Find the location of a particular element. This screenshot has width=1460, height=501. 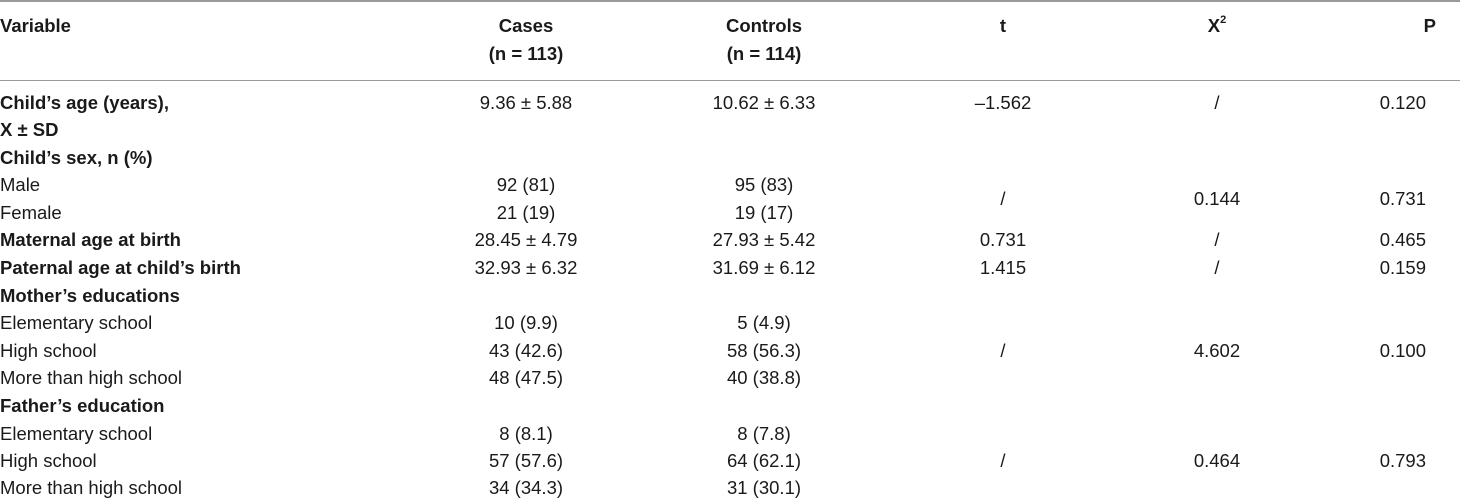

row-maternal-age-cases: 28.45 ± 4.79 is located at coordinates (526, 239).